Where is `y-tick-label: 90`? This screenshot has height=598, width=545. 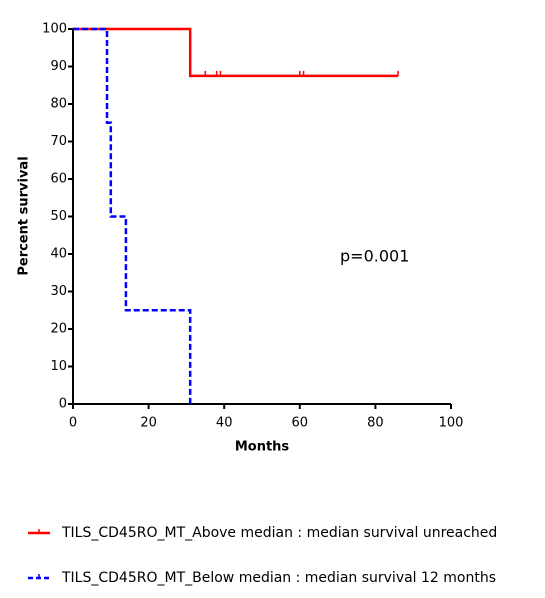 y-tick-label: 90 is located at coordinates (58, 66).